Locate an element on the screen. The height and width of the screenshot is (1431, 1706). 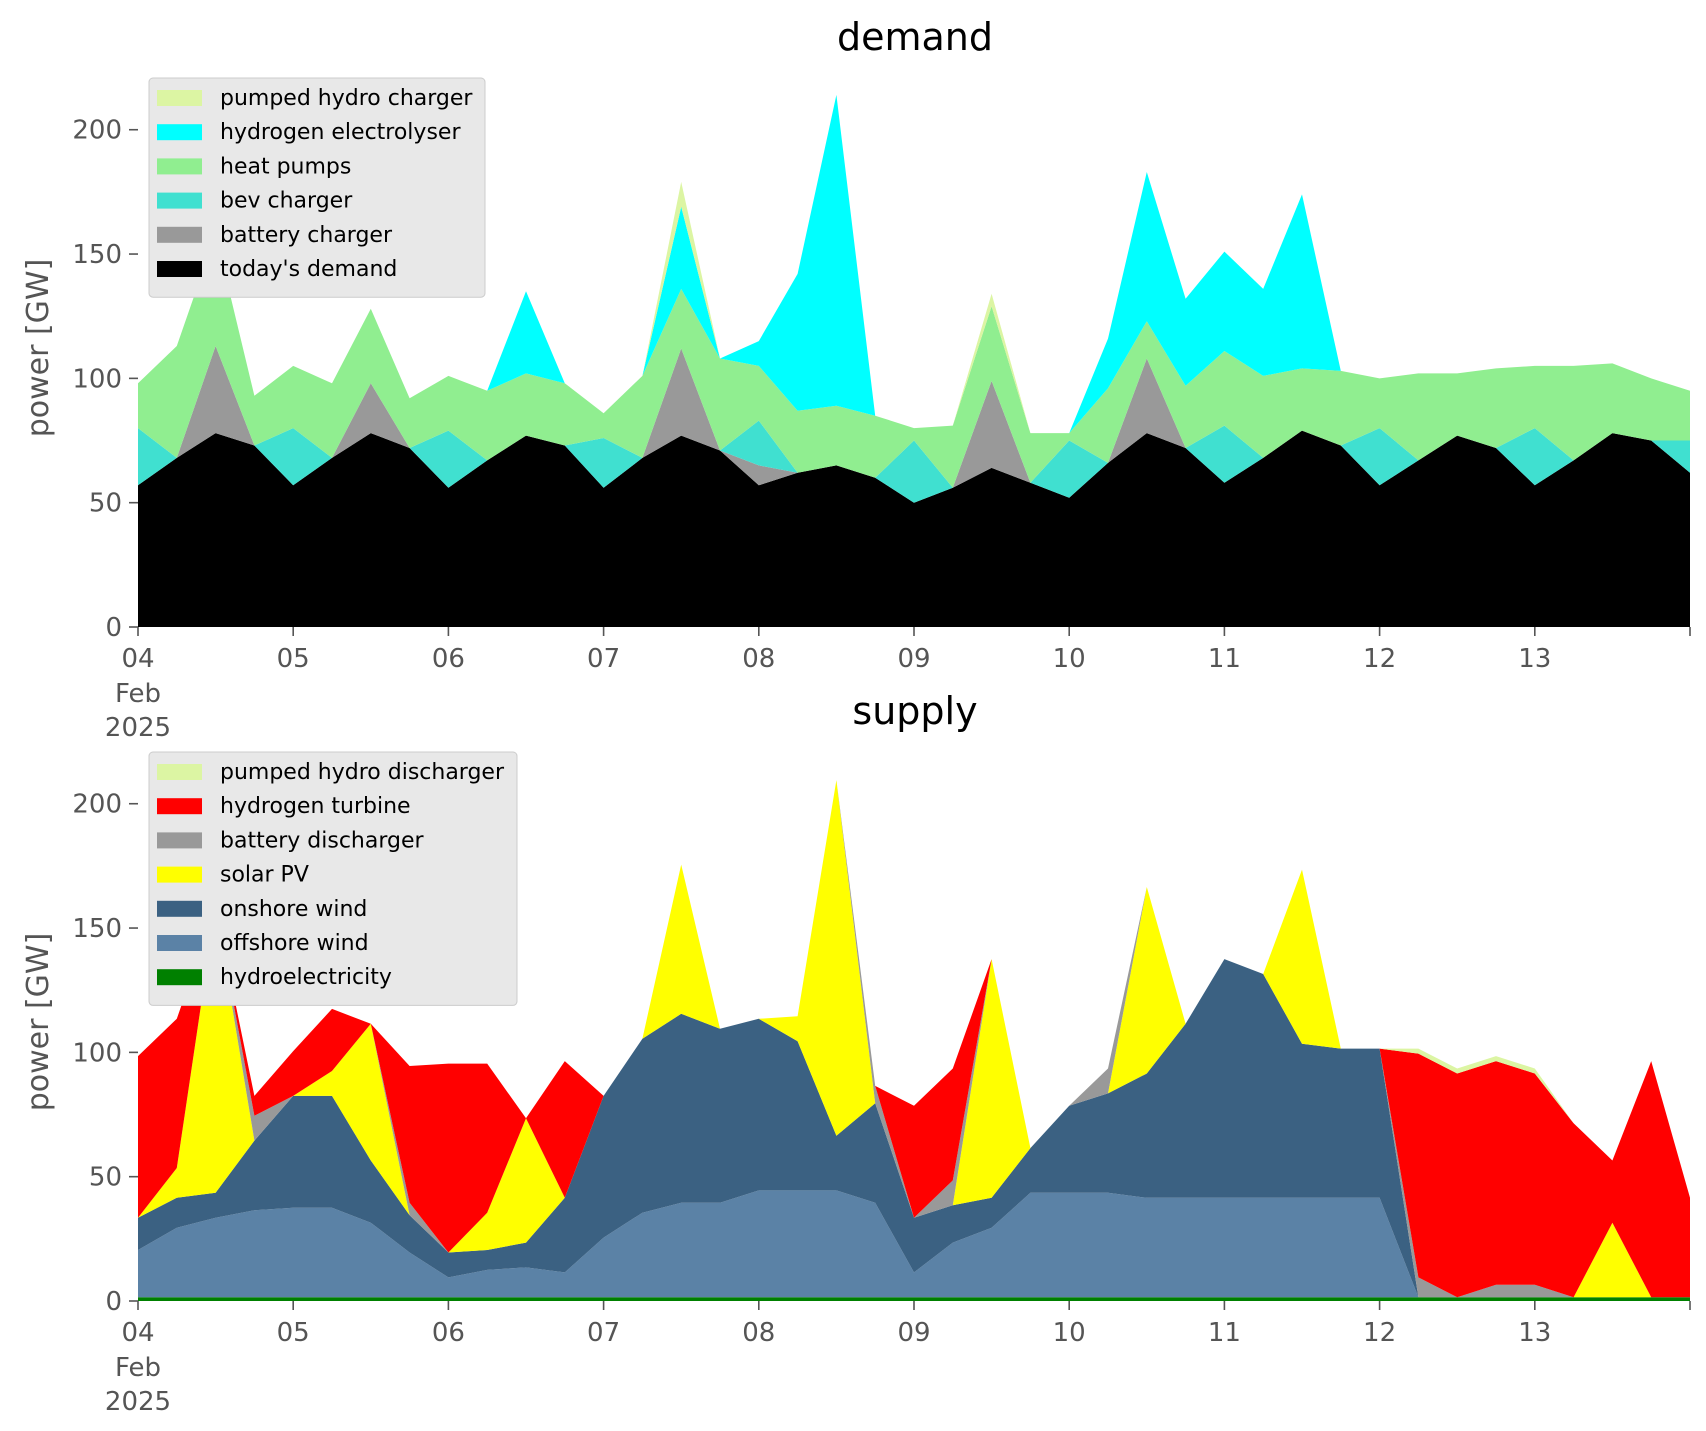
supply-legend-frame is located at coordinates (333, 878).